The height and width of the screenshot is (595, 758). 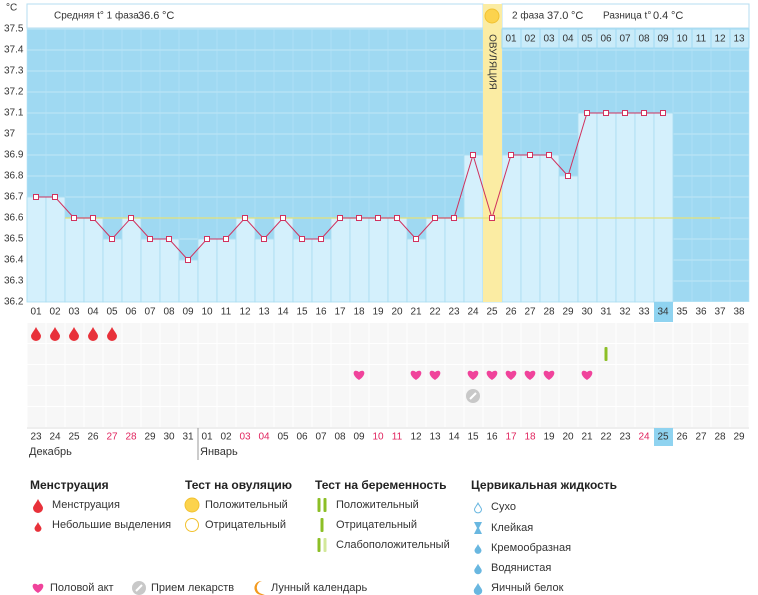 I want to click on luteal-day: 05, so click(x=587, y=39).